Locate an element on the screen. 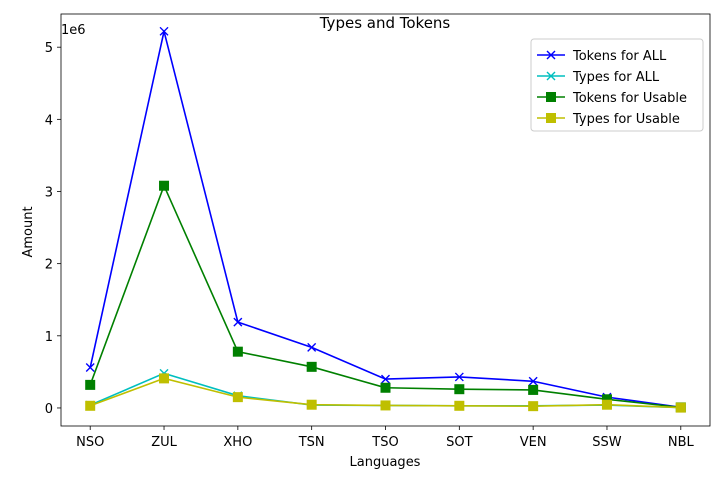  x-tick-label: NBL is located at coordinates (681, 442).